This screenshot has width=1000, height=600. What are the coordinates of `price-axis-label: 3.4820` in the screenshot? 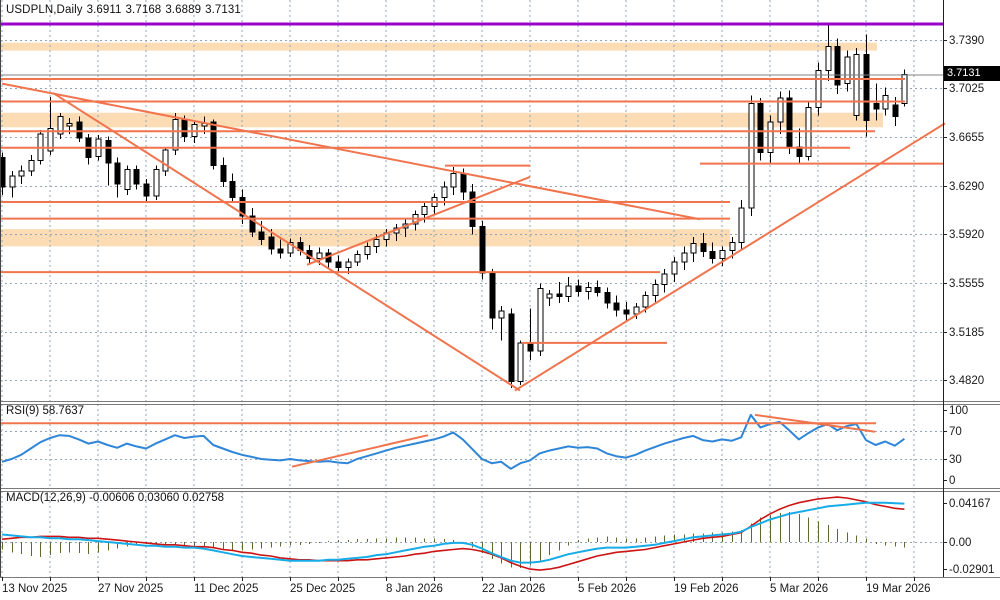 It's located at (966, 381).